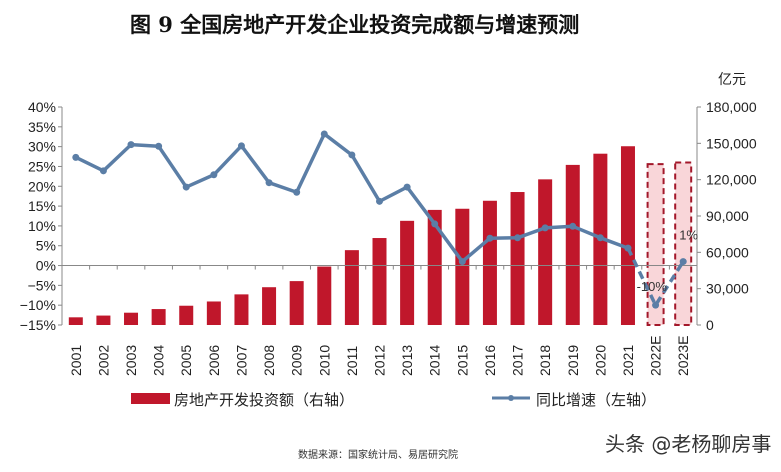  Describe the element at coordinates (600, 238) in the screenshot. I see `growth-point-2020` at that location.